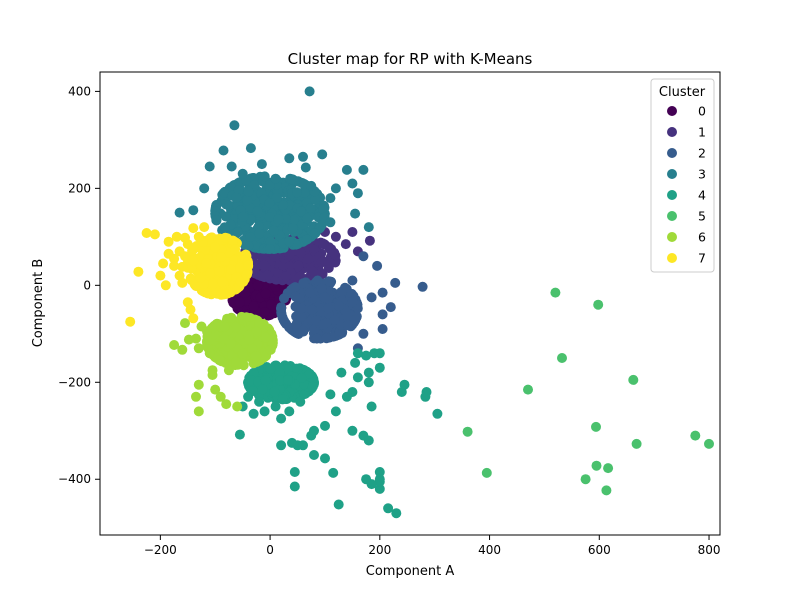 The width and height of the screenshot is (800, 604). I want to click on legend-item-5: 5, so click(686, 216).